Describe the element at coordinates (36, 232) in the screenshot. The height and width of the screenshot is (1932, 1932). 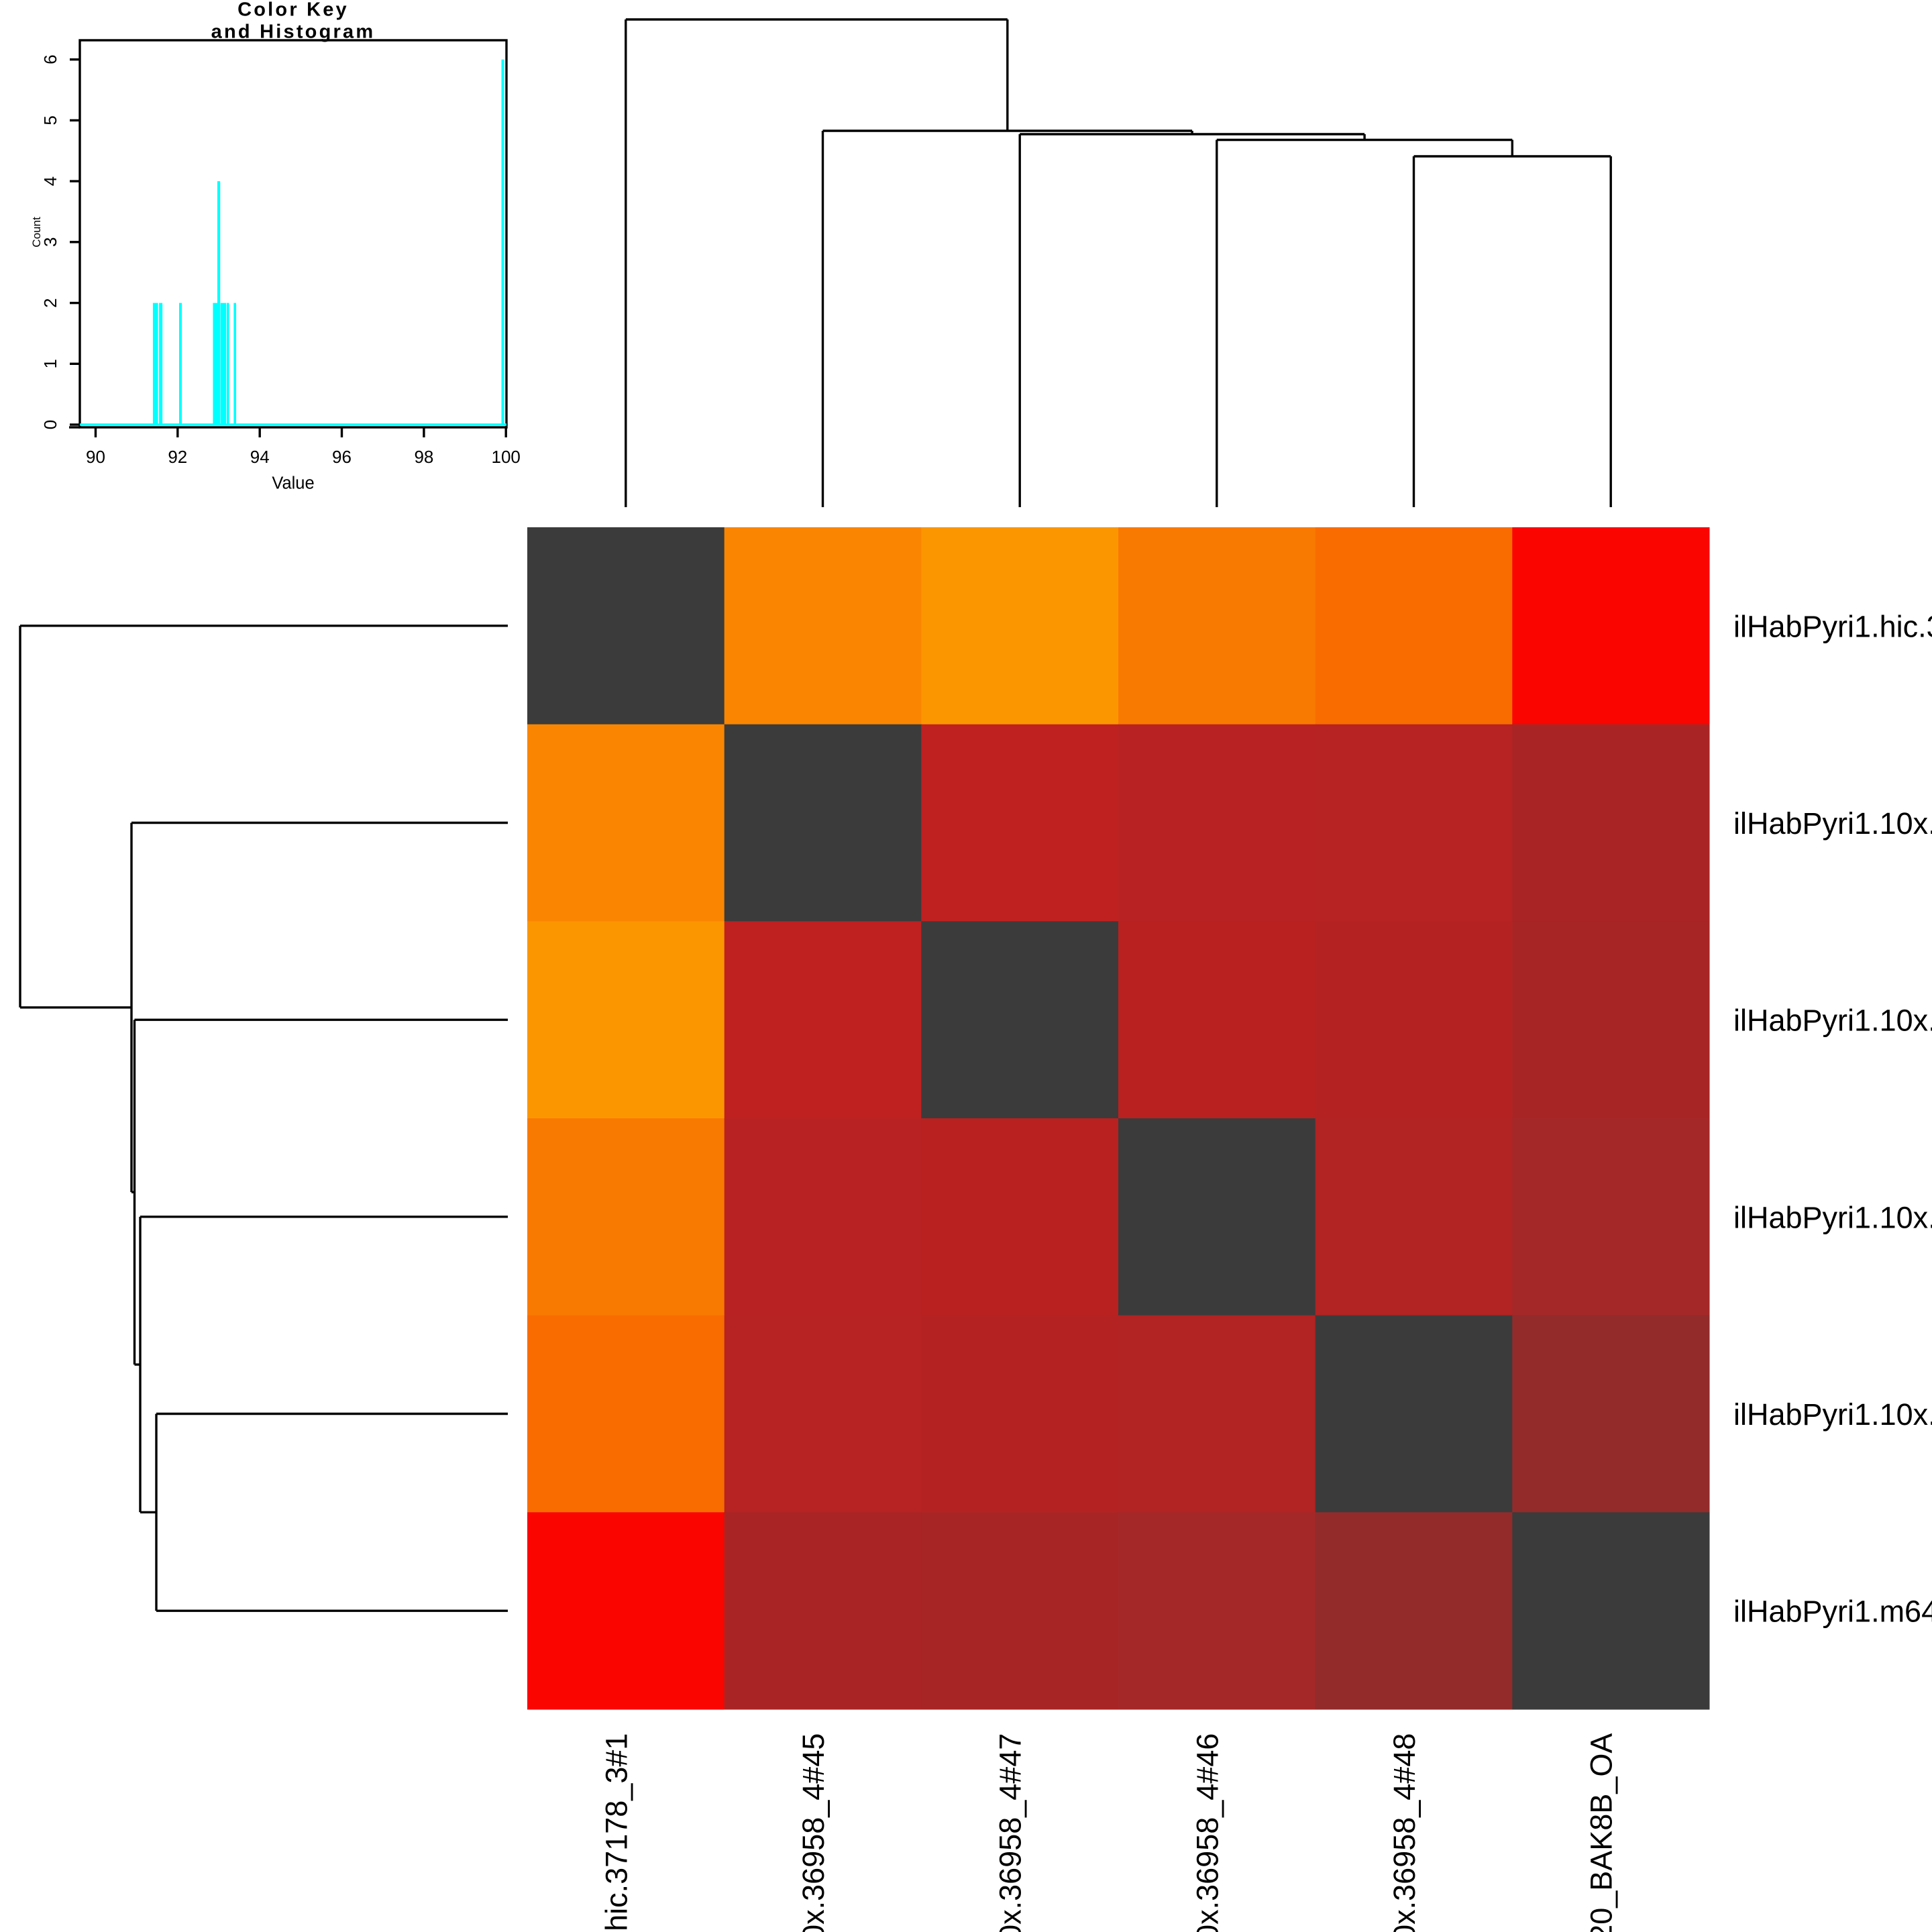
I see `svg-text: Count` at that location.